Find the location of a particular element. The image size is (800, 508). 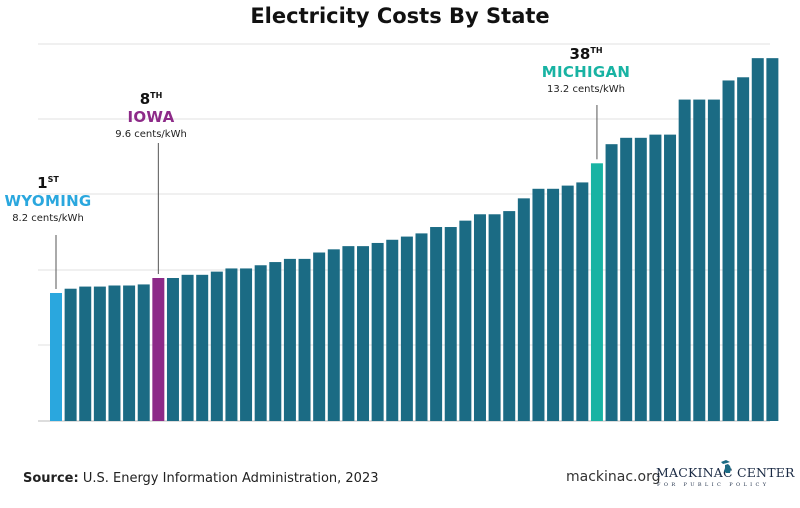

annotation-iowa: 8TH IOWA 9.6 cents/kWh is located at coordinates (151, 115).